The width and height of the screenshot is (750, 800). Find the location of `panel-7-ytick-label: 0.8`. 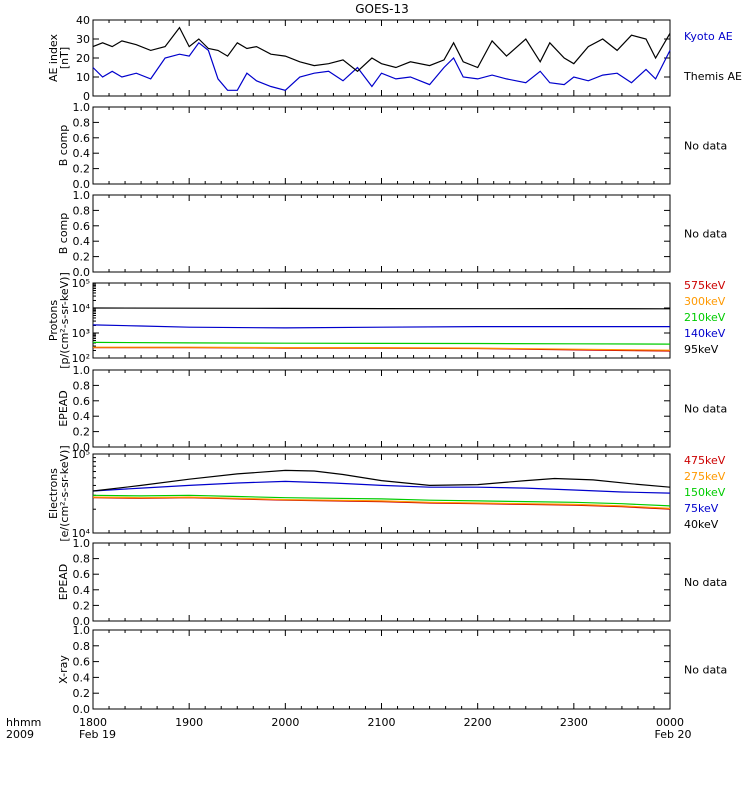

panel-7-ytick-label: 0.8 is located at coordinates (82, 646).